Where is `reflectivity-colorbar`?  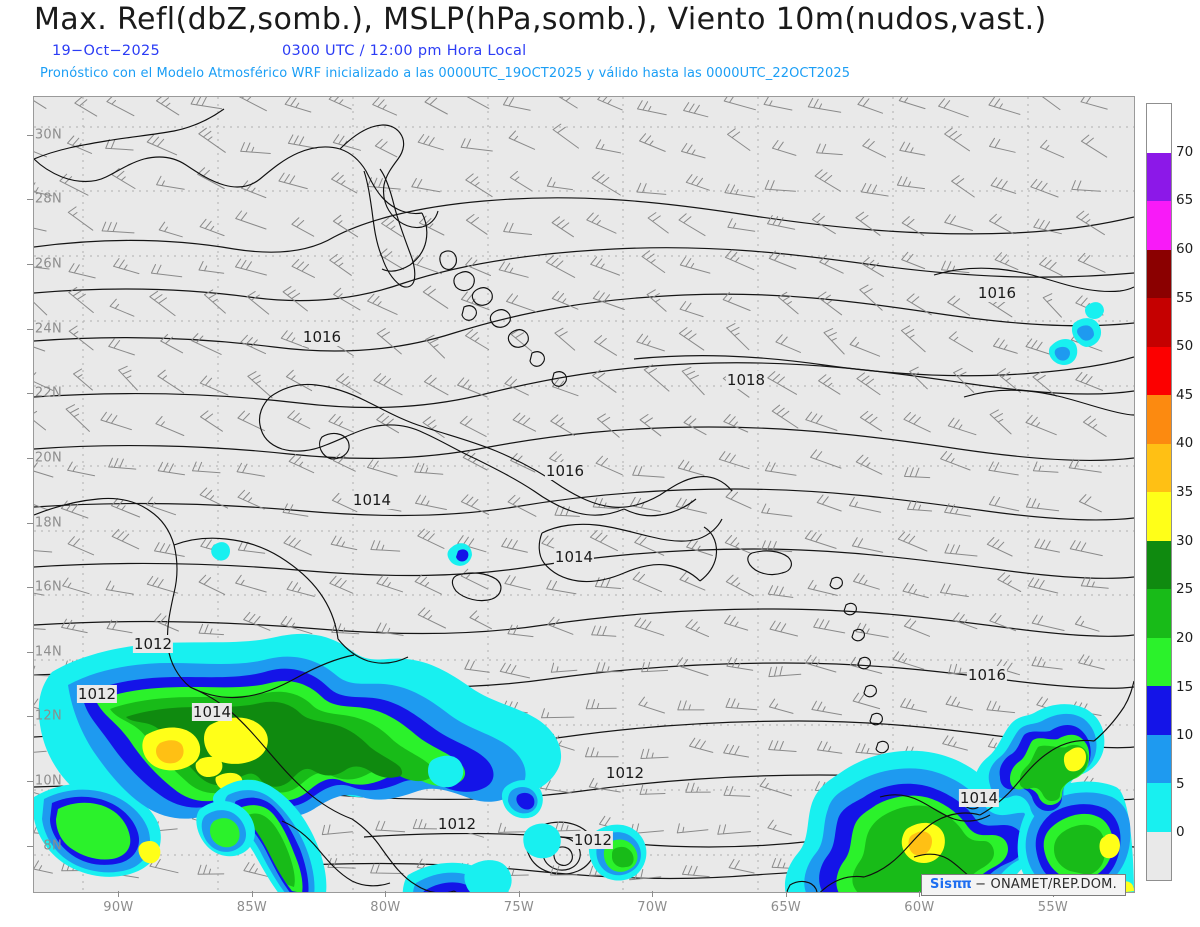 reflectivity-colorbar is located at coordinates (1159, 492).